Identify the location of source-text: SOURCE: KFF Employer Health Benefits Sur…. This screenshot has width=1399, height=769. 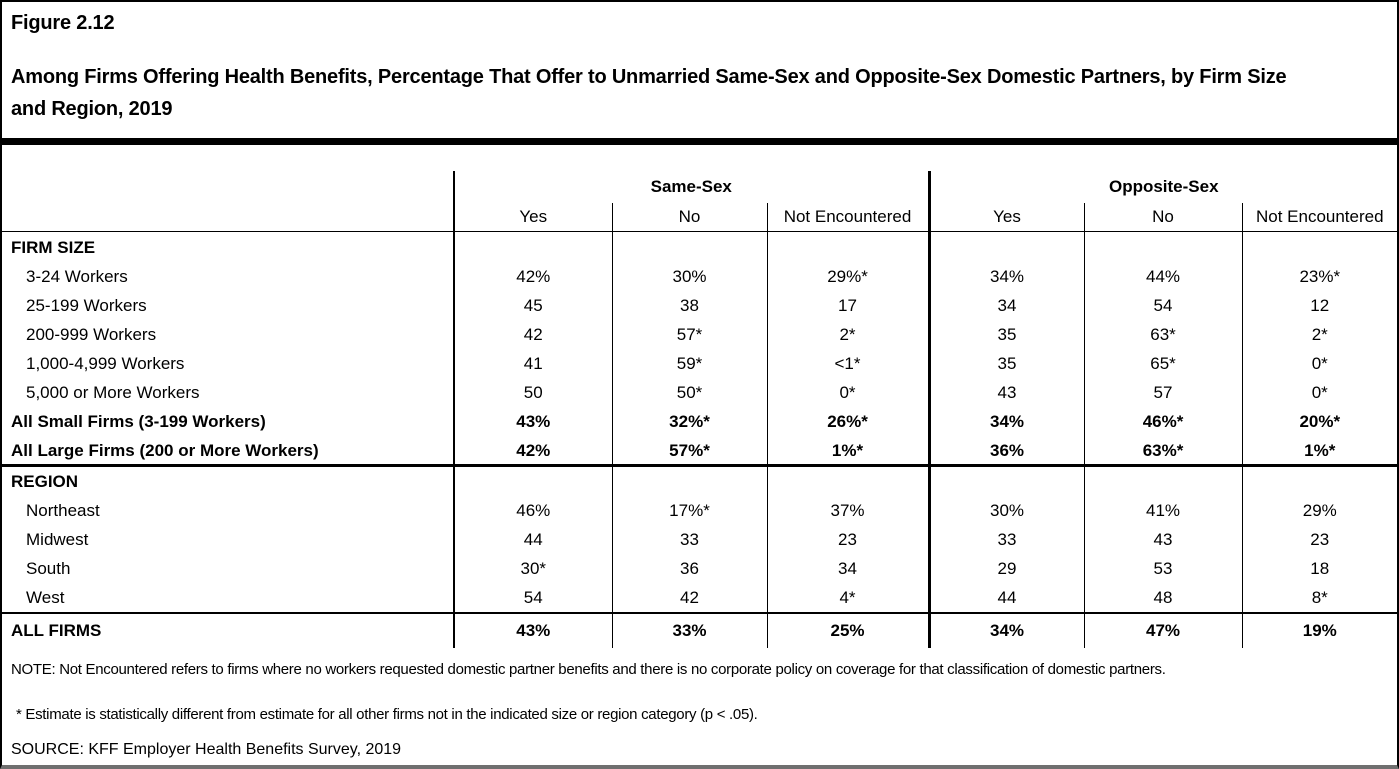
(206, 749).